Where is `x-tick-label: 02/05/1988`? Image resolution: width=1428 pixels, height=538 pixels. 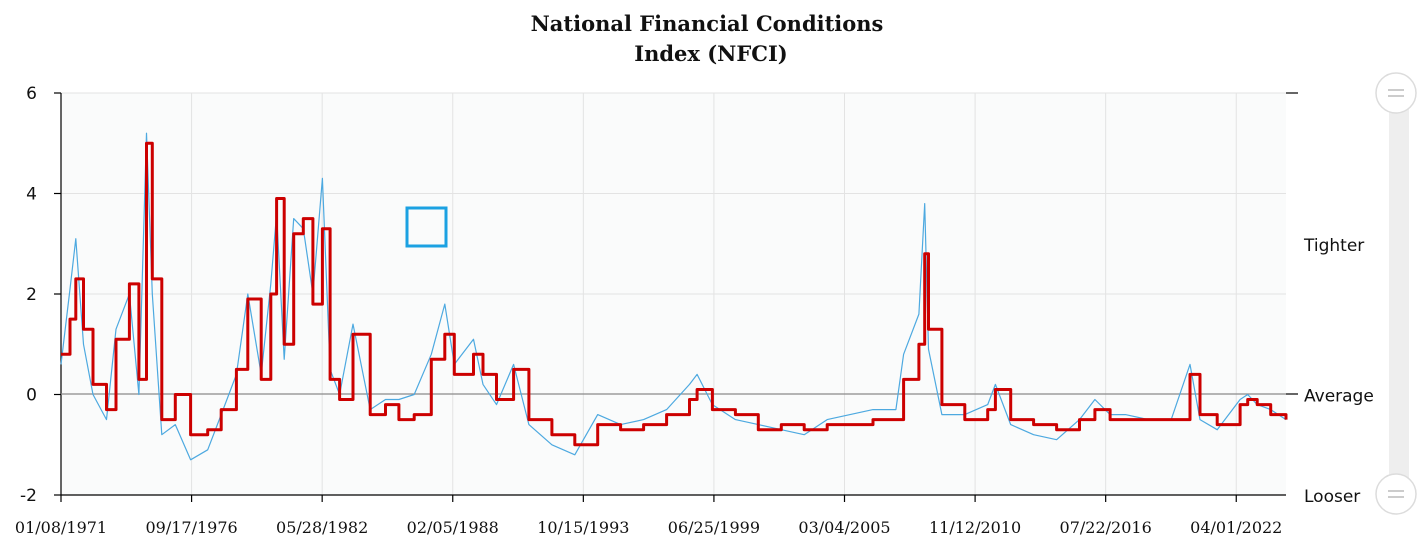
x-tick-label: 02/05/1988 is located at coordinates (453, 527).